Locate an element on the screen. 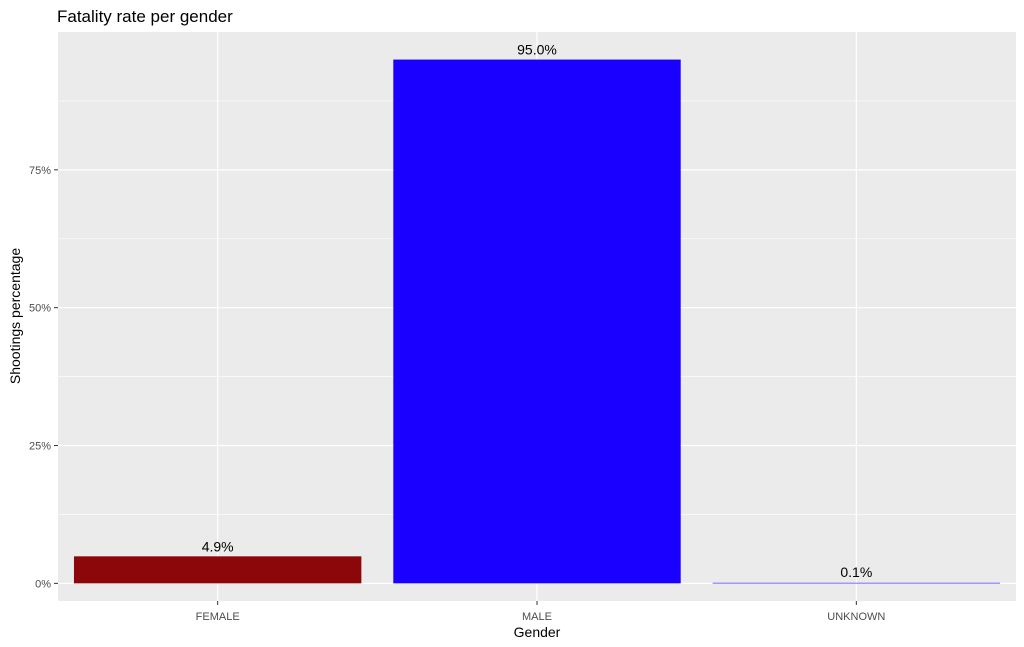 This screenshot has width=1024, height=647. y-axis-title: Shootings percentage is located at coordinates (15, 316).